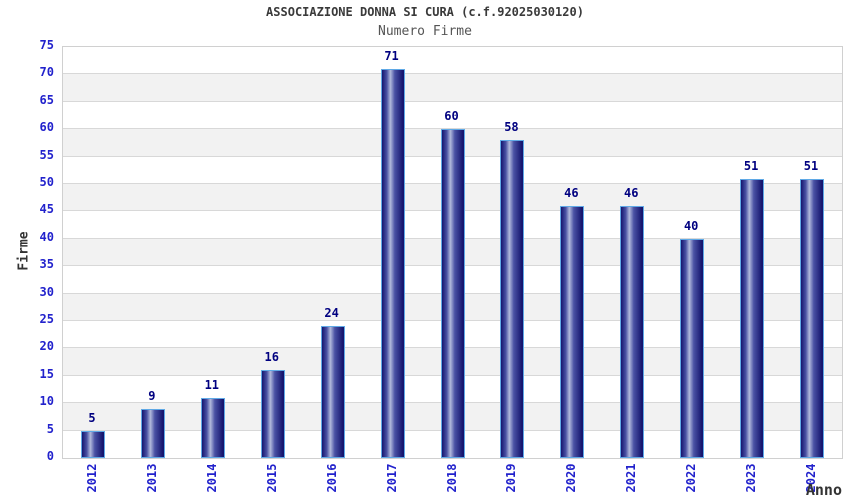 The image size is (850, 500). What do you see at coordinates (46, 264) in the screenshot?
I see `y-tick-label: 35` at bounding box center [46, 264].